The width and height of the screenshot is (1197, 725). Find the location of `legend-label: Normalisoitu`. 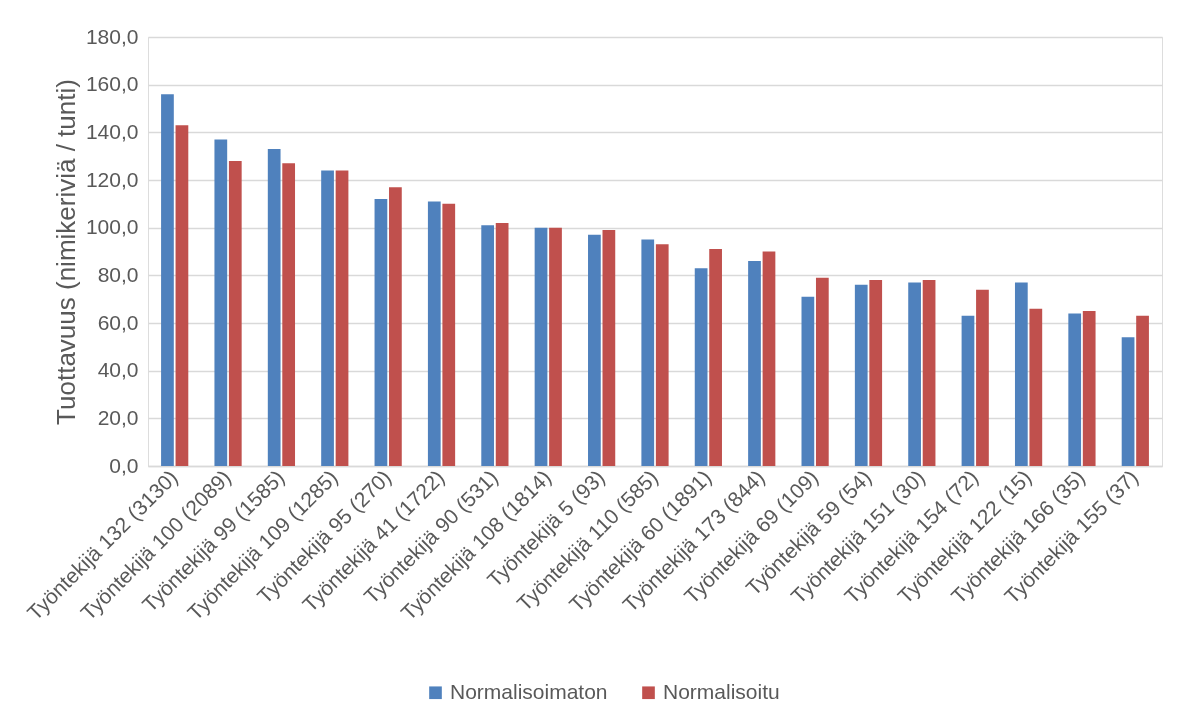

legend-label: Normalisoitu is located at coordinates (721, 691).